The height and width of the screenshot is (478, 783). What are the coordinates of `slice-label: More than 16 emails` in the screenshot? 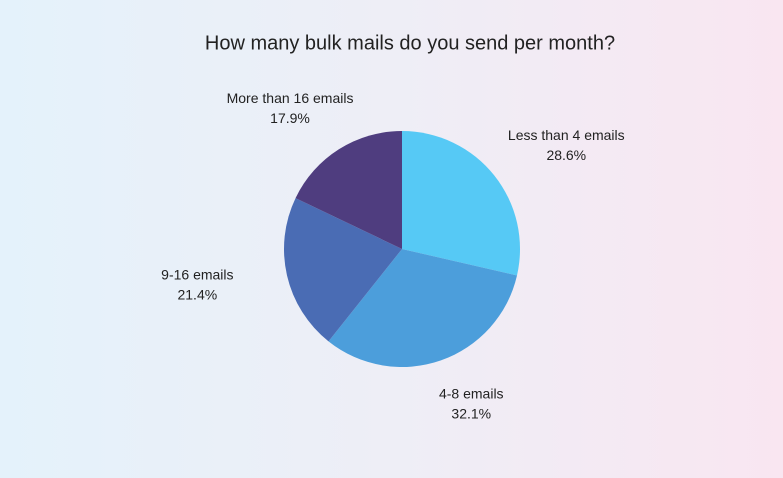 It's located at (290, 98).